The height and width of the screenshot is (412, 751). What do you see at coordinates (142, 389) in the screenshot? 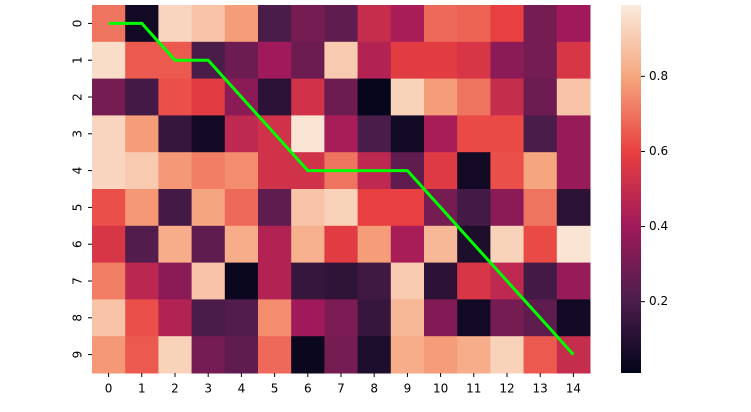
I see `x-tick-label: 1` at bounding box center [142, 389].